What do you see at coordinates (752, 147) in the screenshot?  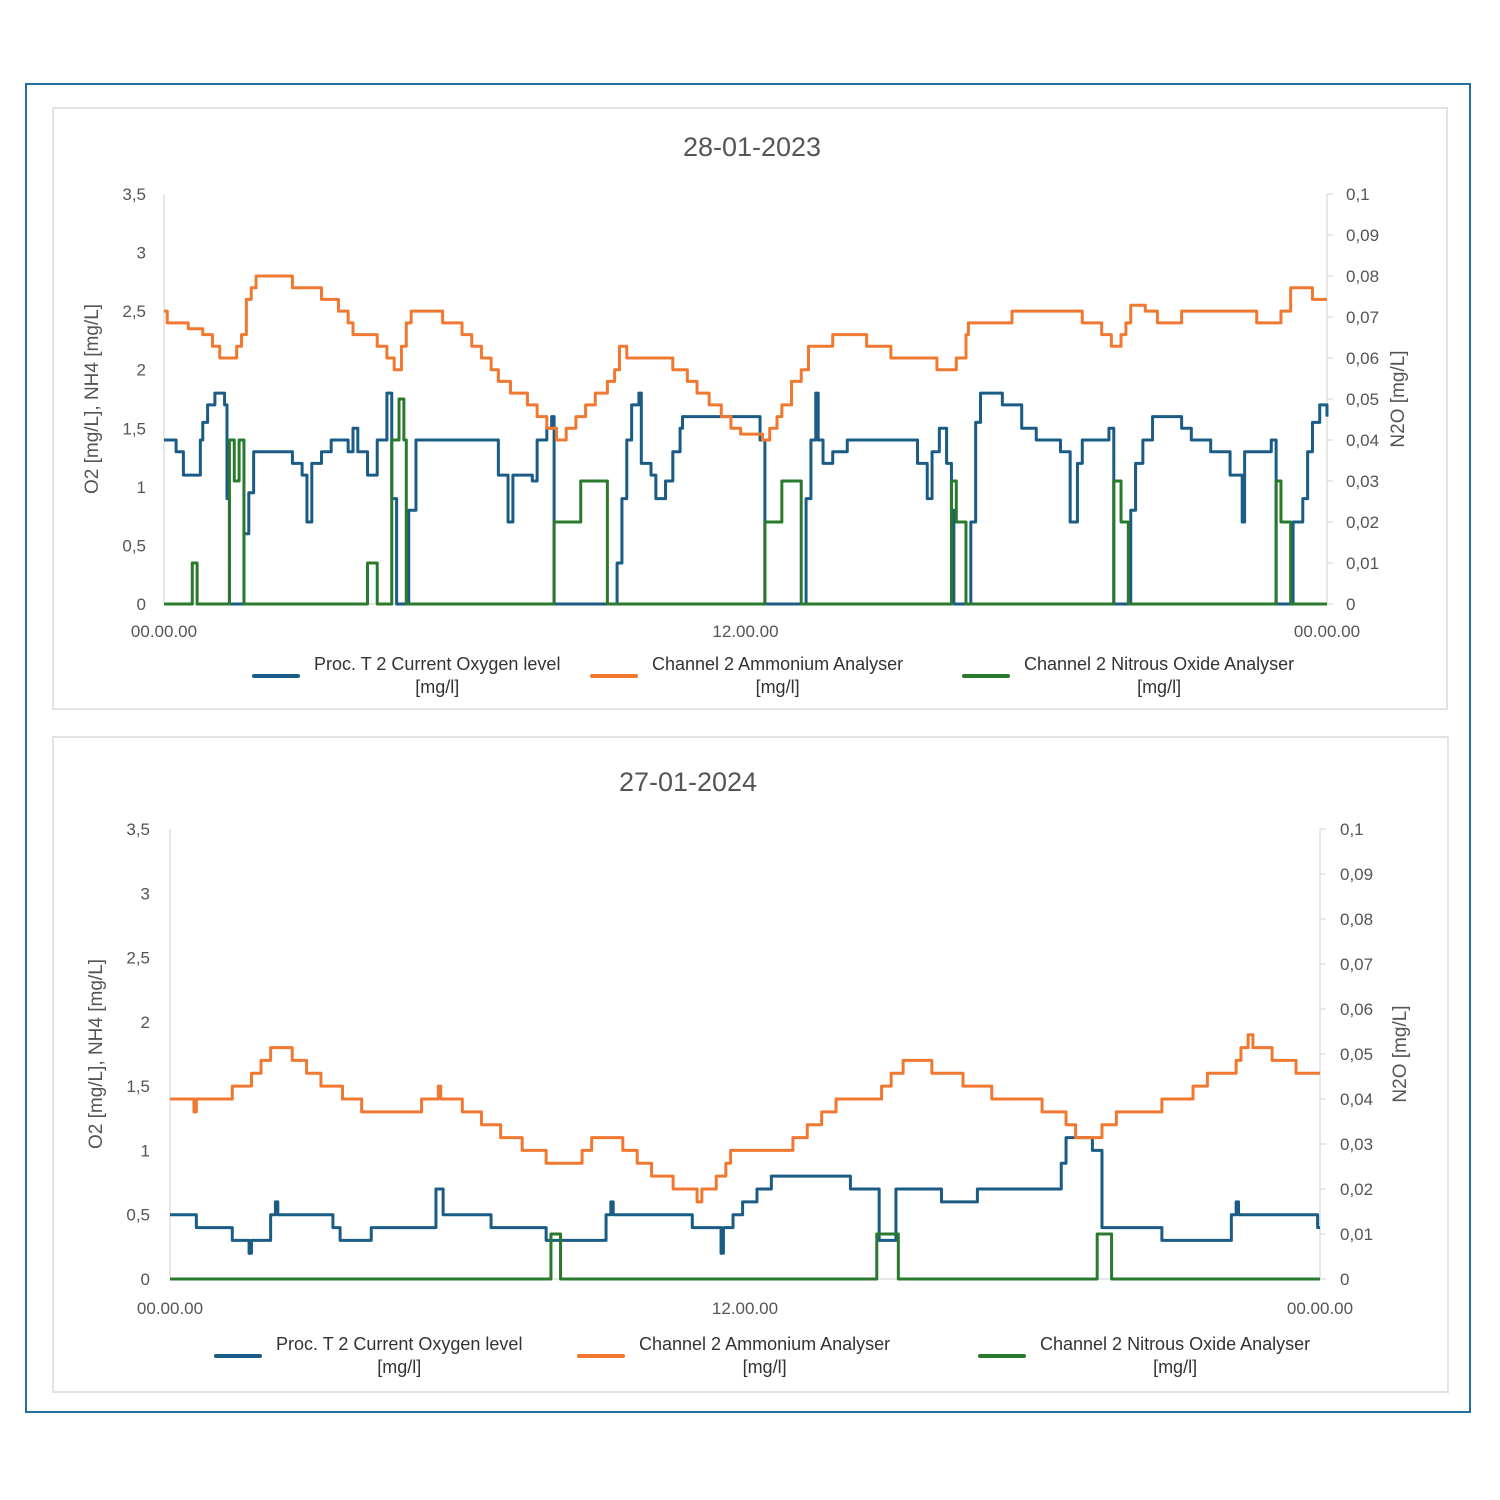 I see `chart-title: 28-01-2023` at bounding box center [752, 147].